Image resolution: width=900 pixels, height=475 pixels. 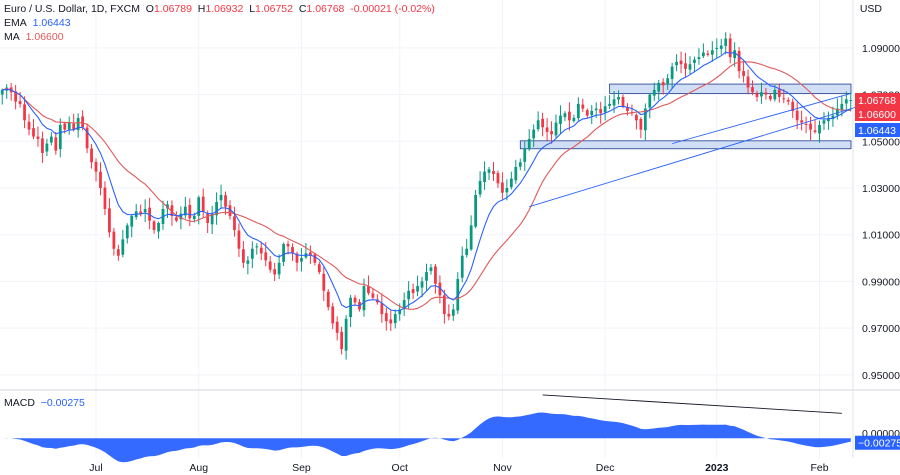 I want to click on time-tick-label: Oct, so click(x=400, y=468).